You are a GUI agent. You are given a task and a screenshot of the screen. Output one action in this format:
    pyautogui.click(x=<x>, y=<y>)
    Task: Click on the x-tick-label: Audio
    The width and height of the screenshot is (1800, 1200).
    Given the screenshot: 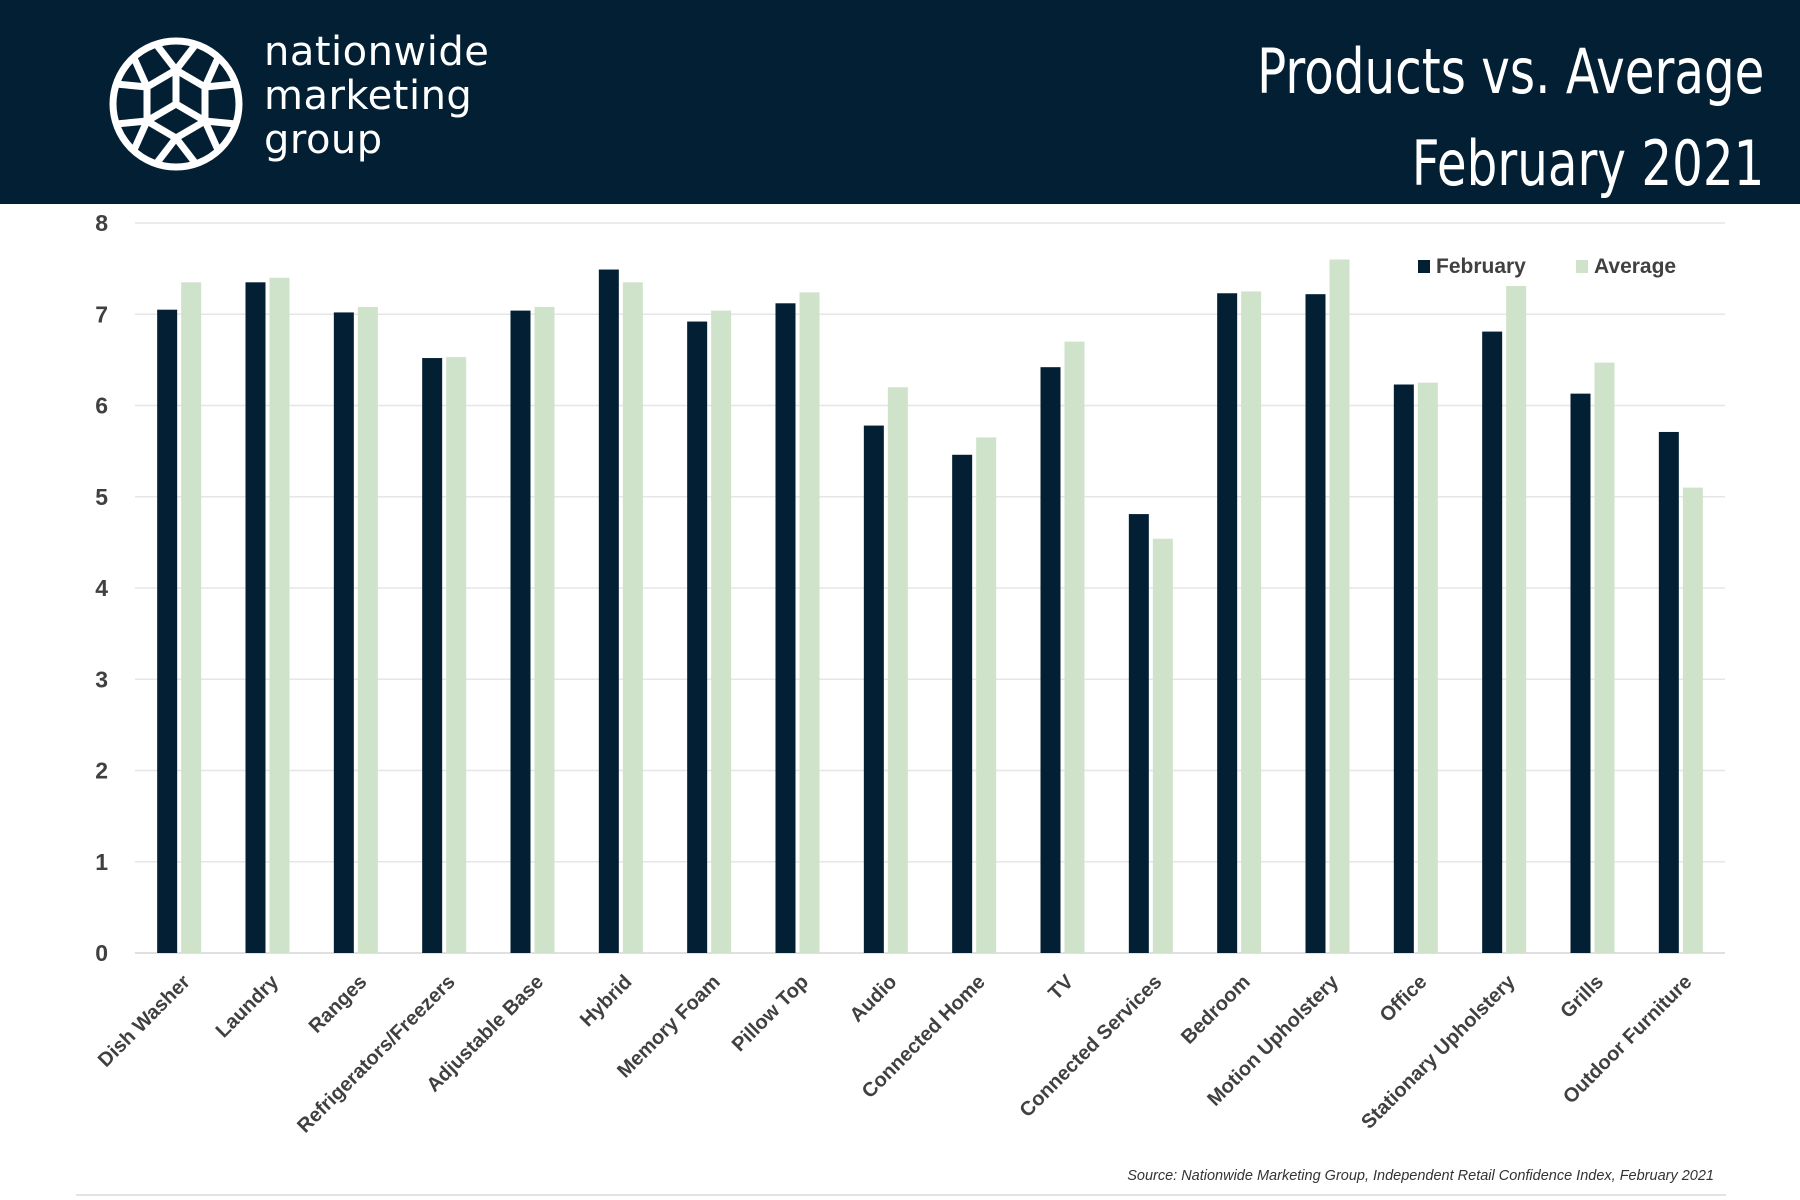 What is the action you would take?
    pyautogui.click(x=874, y=999)
    